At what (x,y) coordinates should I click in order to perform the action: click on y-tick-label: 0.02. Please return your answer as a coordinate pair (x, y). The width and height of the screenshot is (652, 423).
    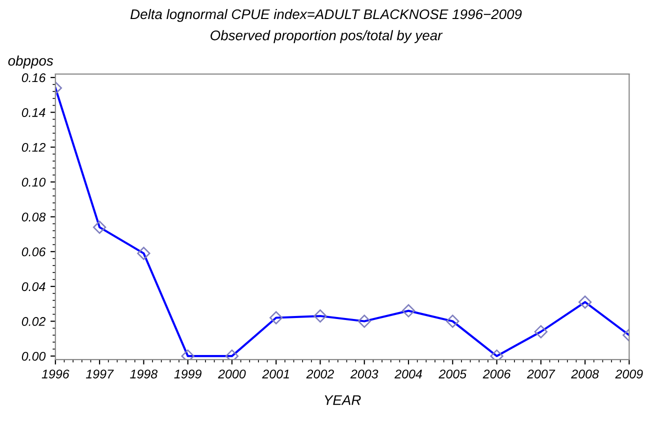
    Looking at the image, I should click on (34, 321).